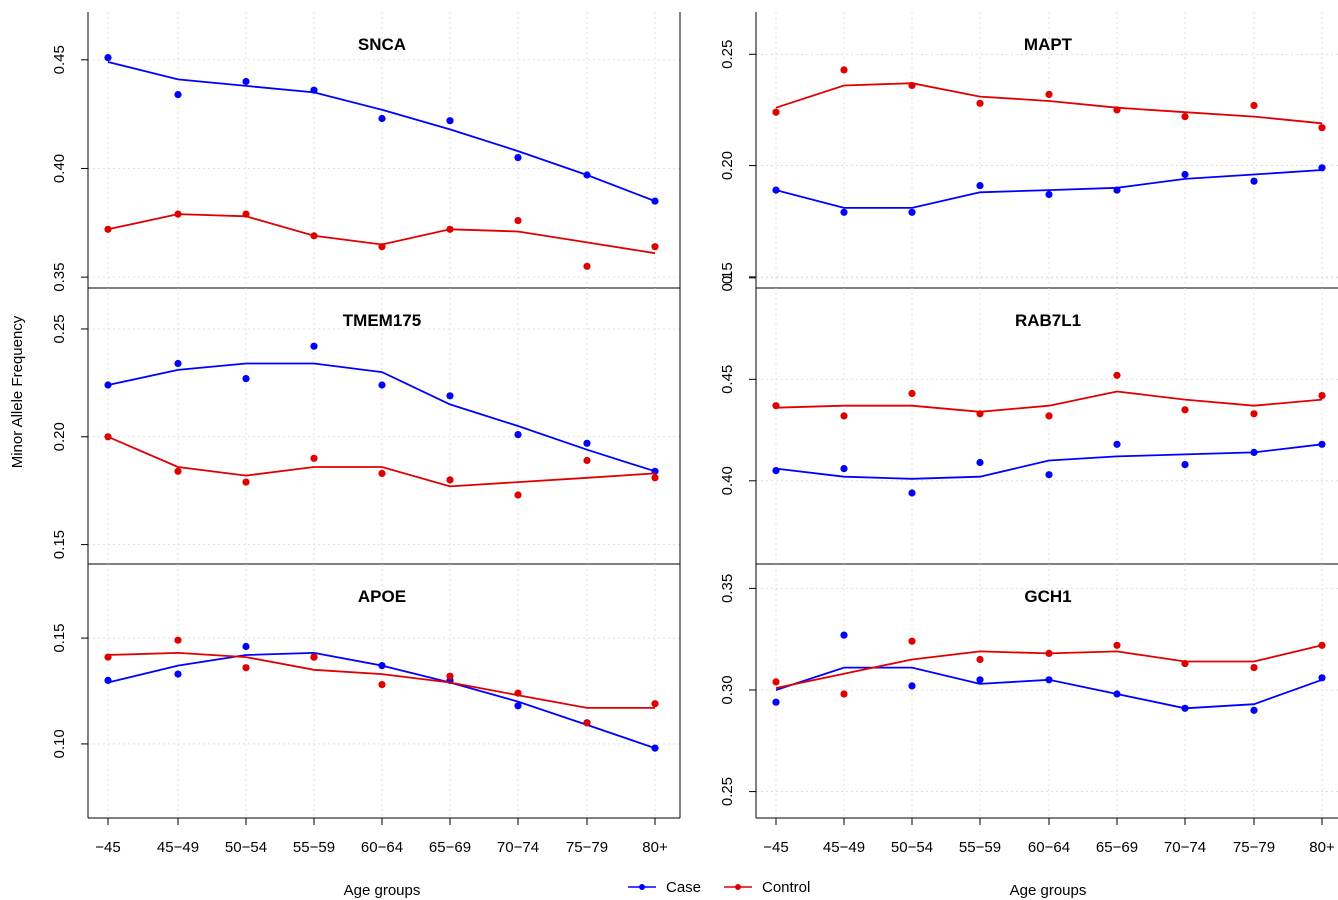 The image size is (1338, 900). I want to click on x-tick-label-7: 75−79, so click(587, 847).